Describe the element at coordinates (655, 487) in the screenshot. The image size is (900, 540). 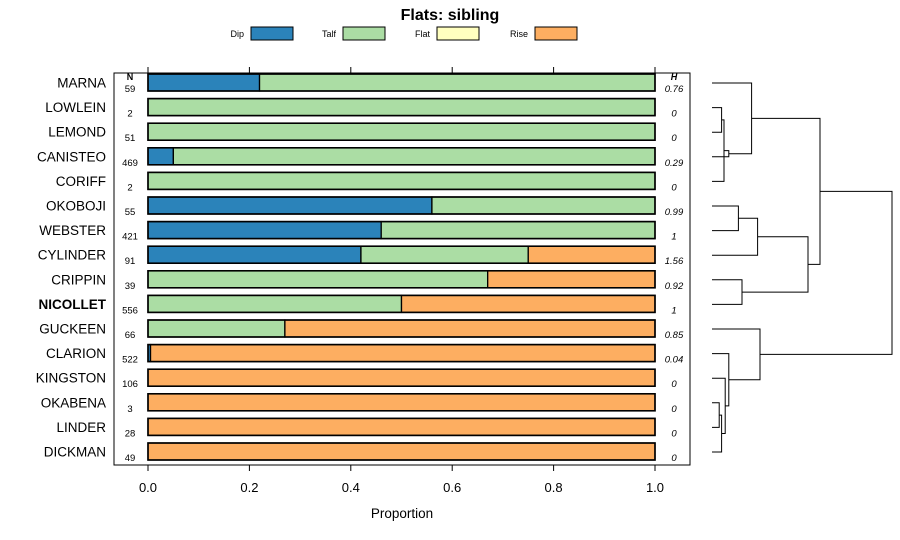
I see `x-tick-label-1-0: 1.0` at that location.